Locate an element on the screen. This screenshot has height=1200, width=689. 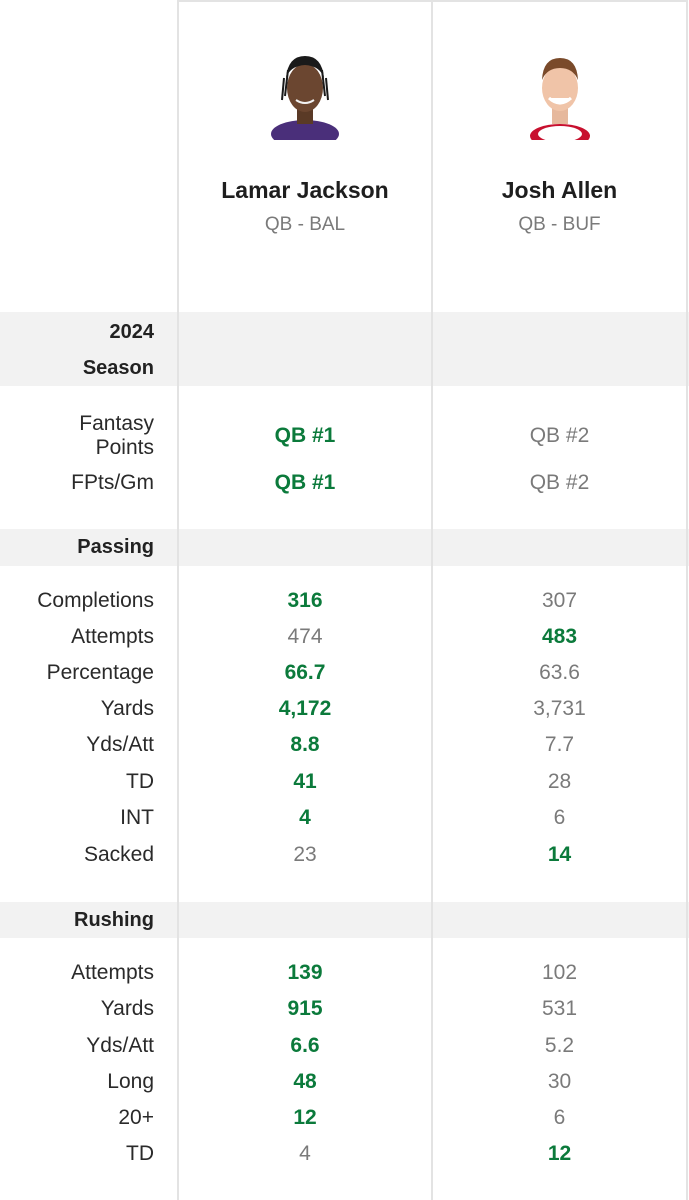
player-position-team: QB - BUF is located at coordinates (559, 224).